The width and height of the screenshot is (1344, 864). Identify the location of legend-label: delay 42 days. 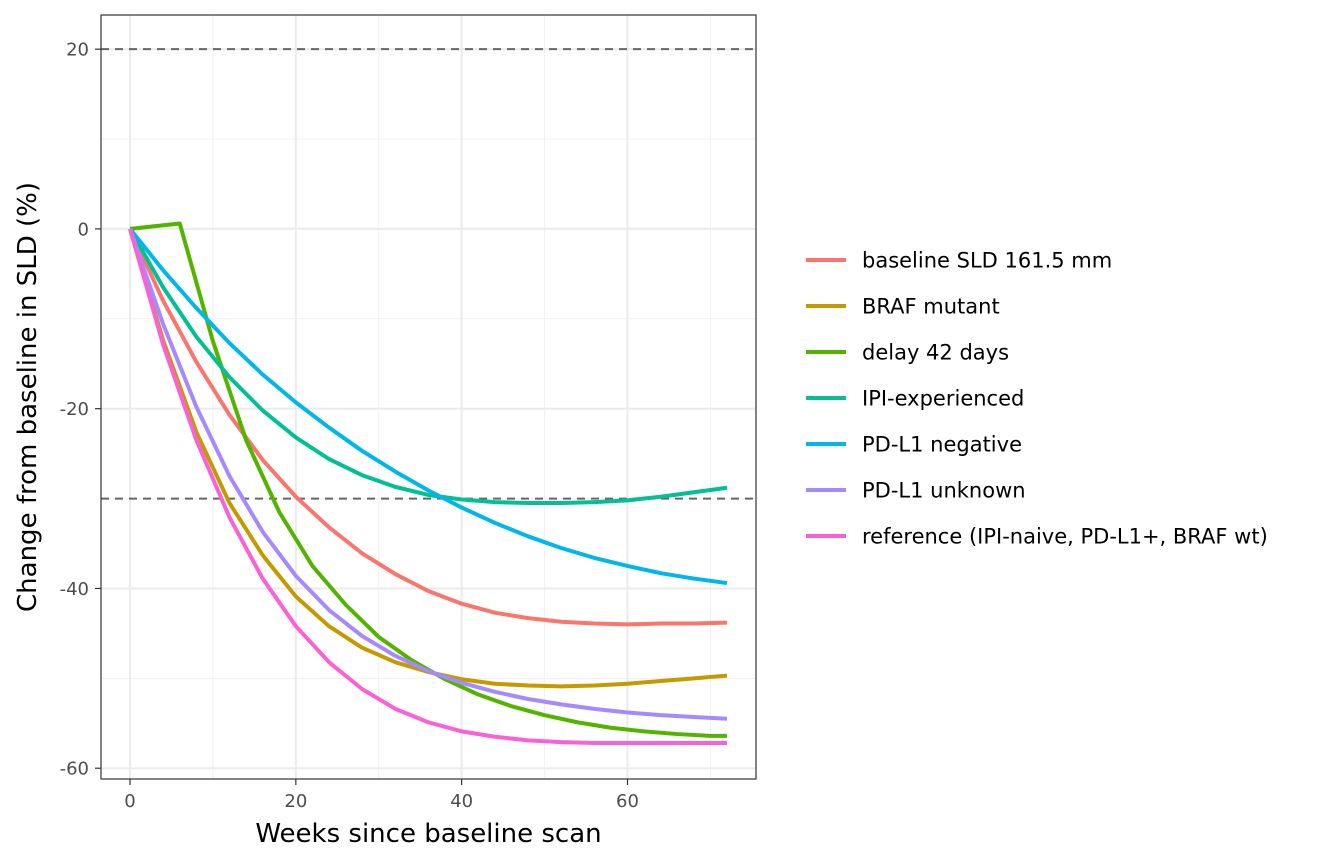
(935, 353).